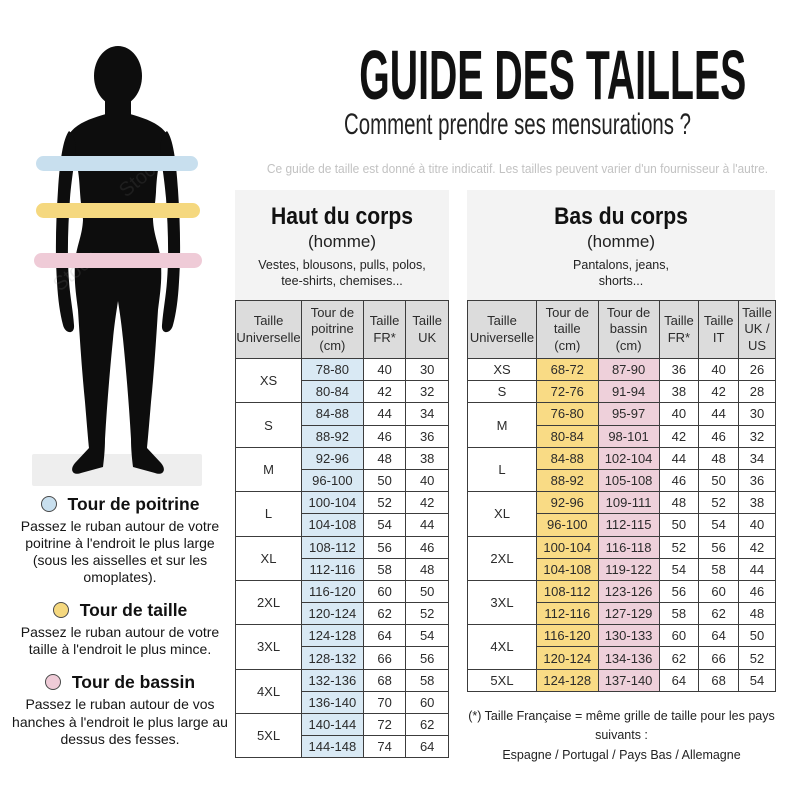 Image resolution: width=800 pixels, height=800 pixels. What do you see at coordinates (133, 682) in the screenshot?
I see `legend-title: Tour de bassin` at bounding box center [133, 682].